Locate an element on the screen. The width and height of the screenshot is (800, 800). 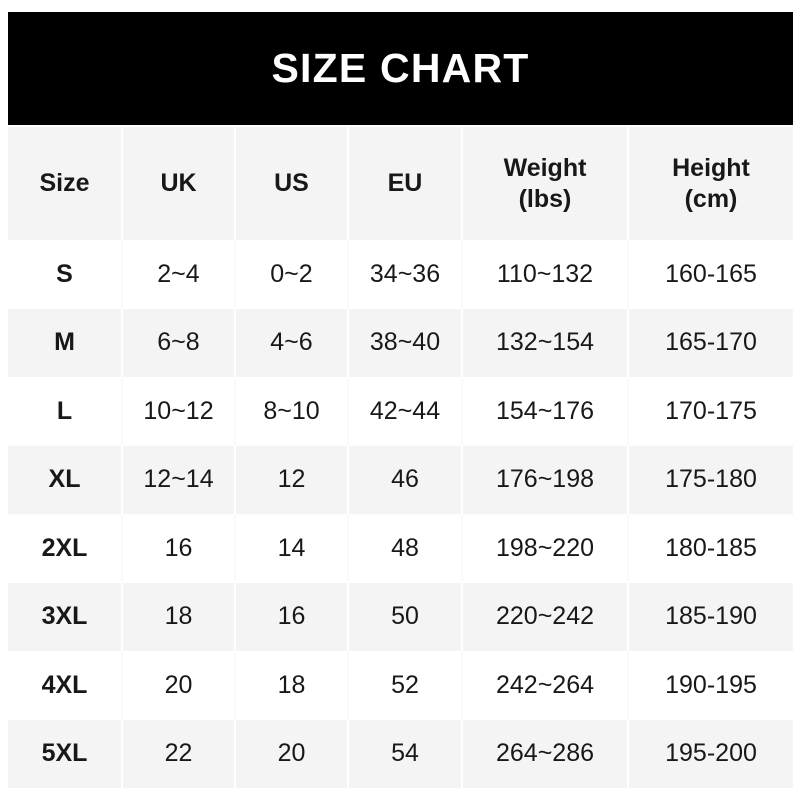
cell-uk: 18 is located at coordinates (179, 616).